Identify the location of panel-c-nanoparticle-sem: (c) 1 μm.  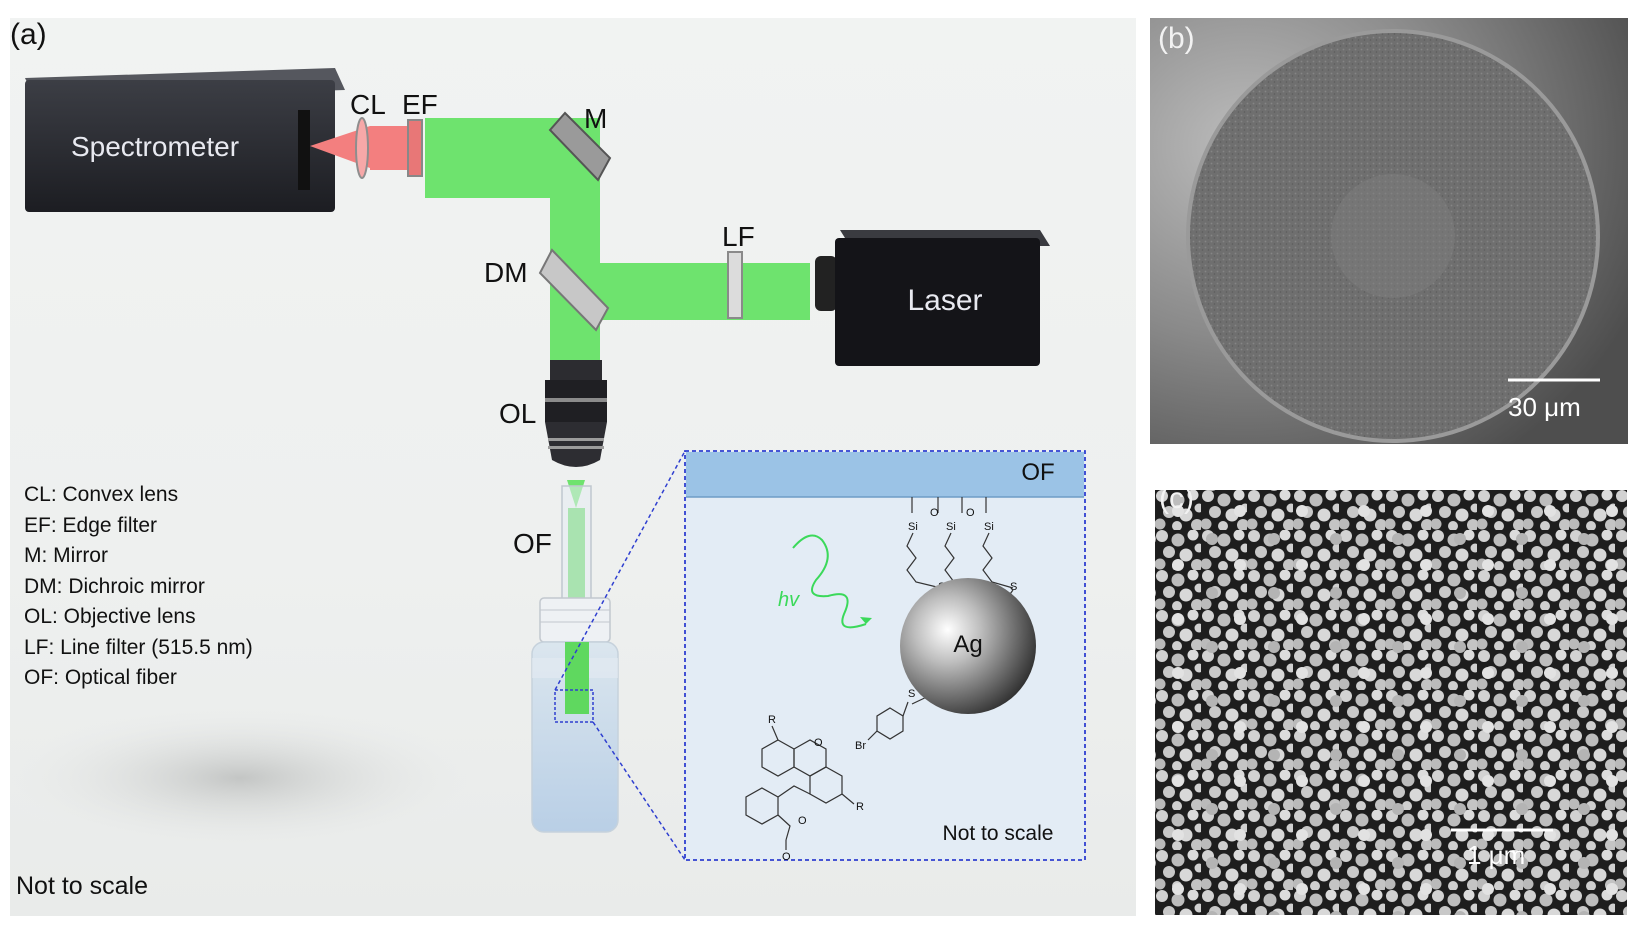
(1391, 702).